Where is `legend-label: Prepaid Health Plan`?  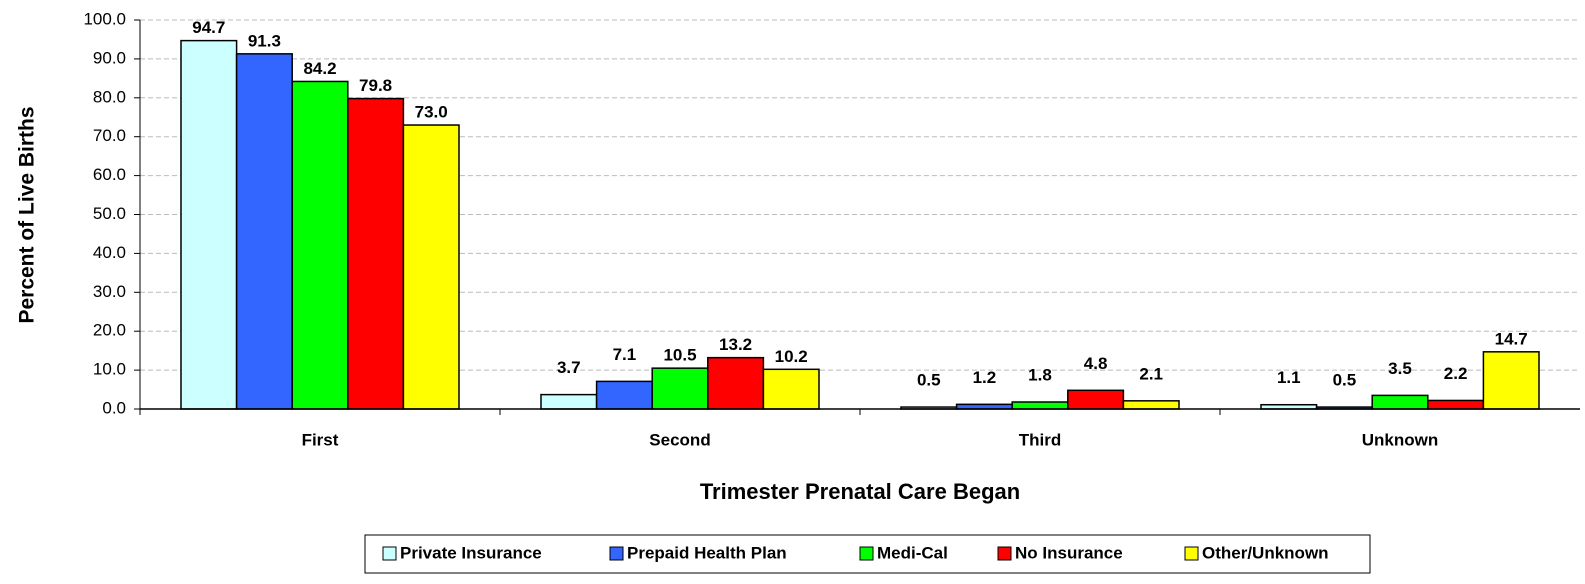
legend-label: Prepaid Health Plan is located at coordinates (707, 552).